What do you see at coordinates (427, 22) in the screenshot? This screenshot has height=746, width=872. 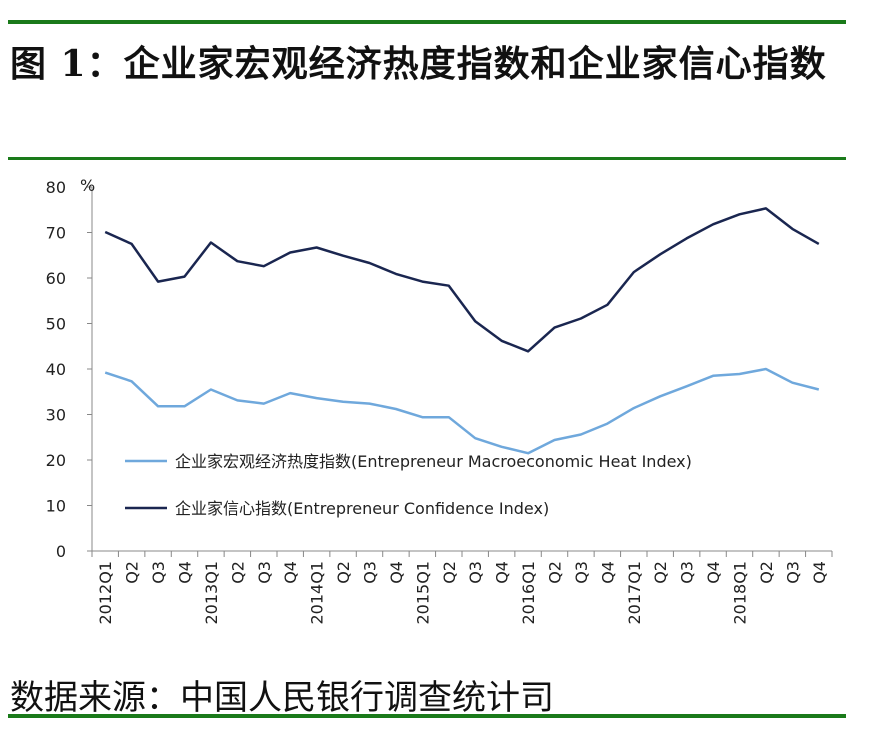 I see `top-rule` at bounding box center [427, 22].